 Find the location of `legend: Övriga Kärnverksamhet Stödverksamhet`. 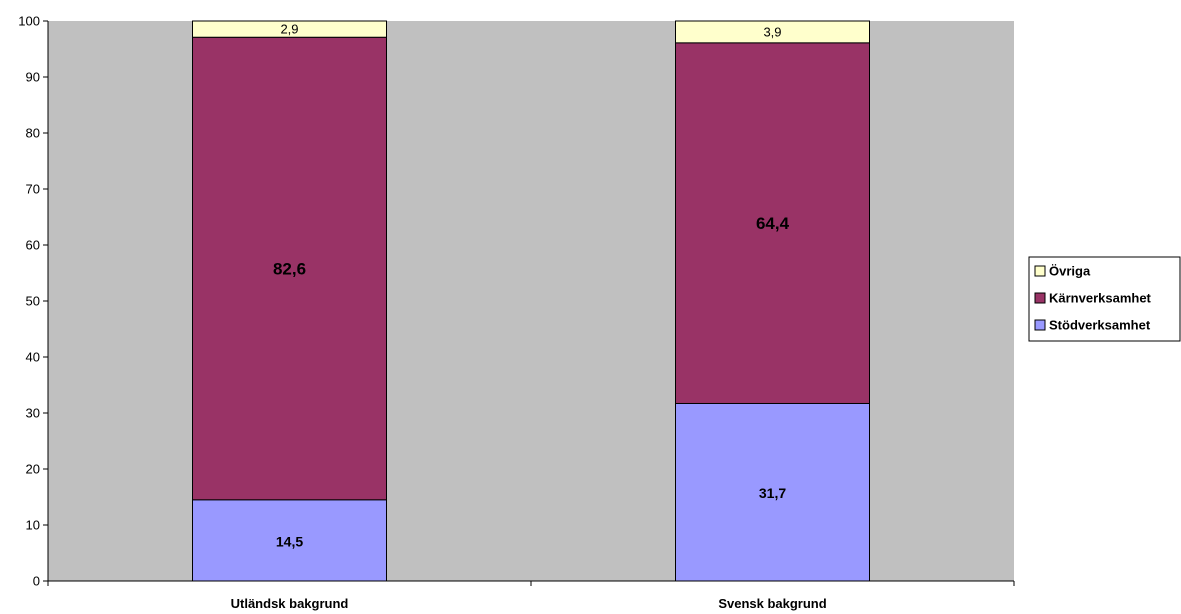

legend: Övriga Kärnverksamhet Stödverksamhet is located at coordinates (1104, 299).